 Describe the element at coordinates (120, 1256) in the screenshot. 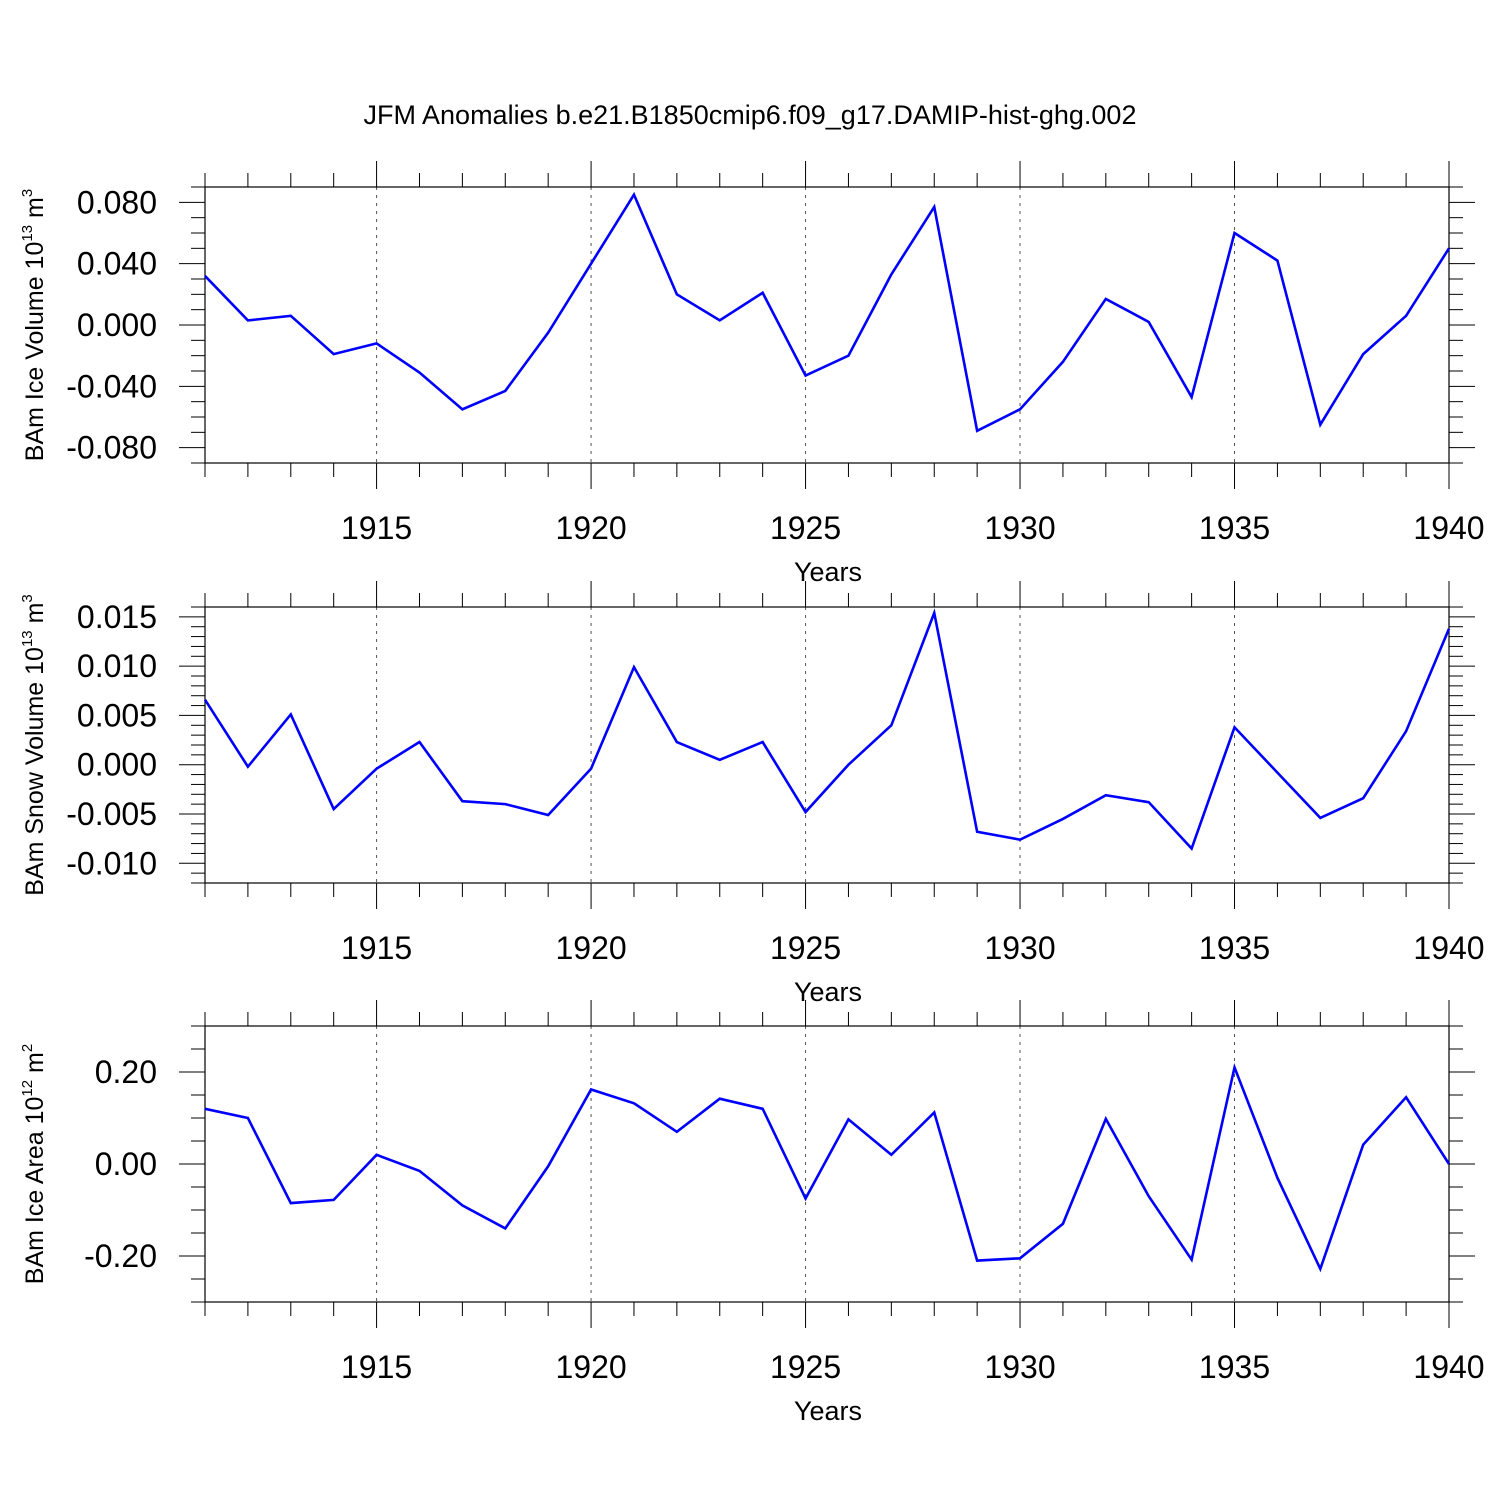

I see `y-tick-label: -0.20` at that location.